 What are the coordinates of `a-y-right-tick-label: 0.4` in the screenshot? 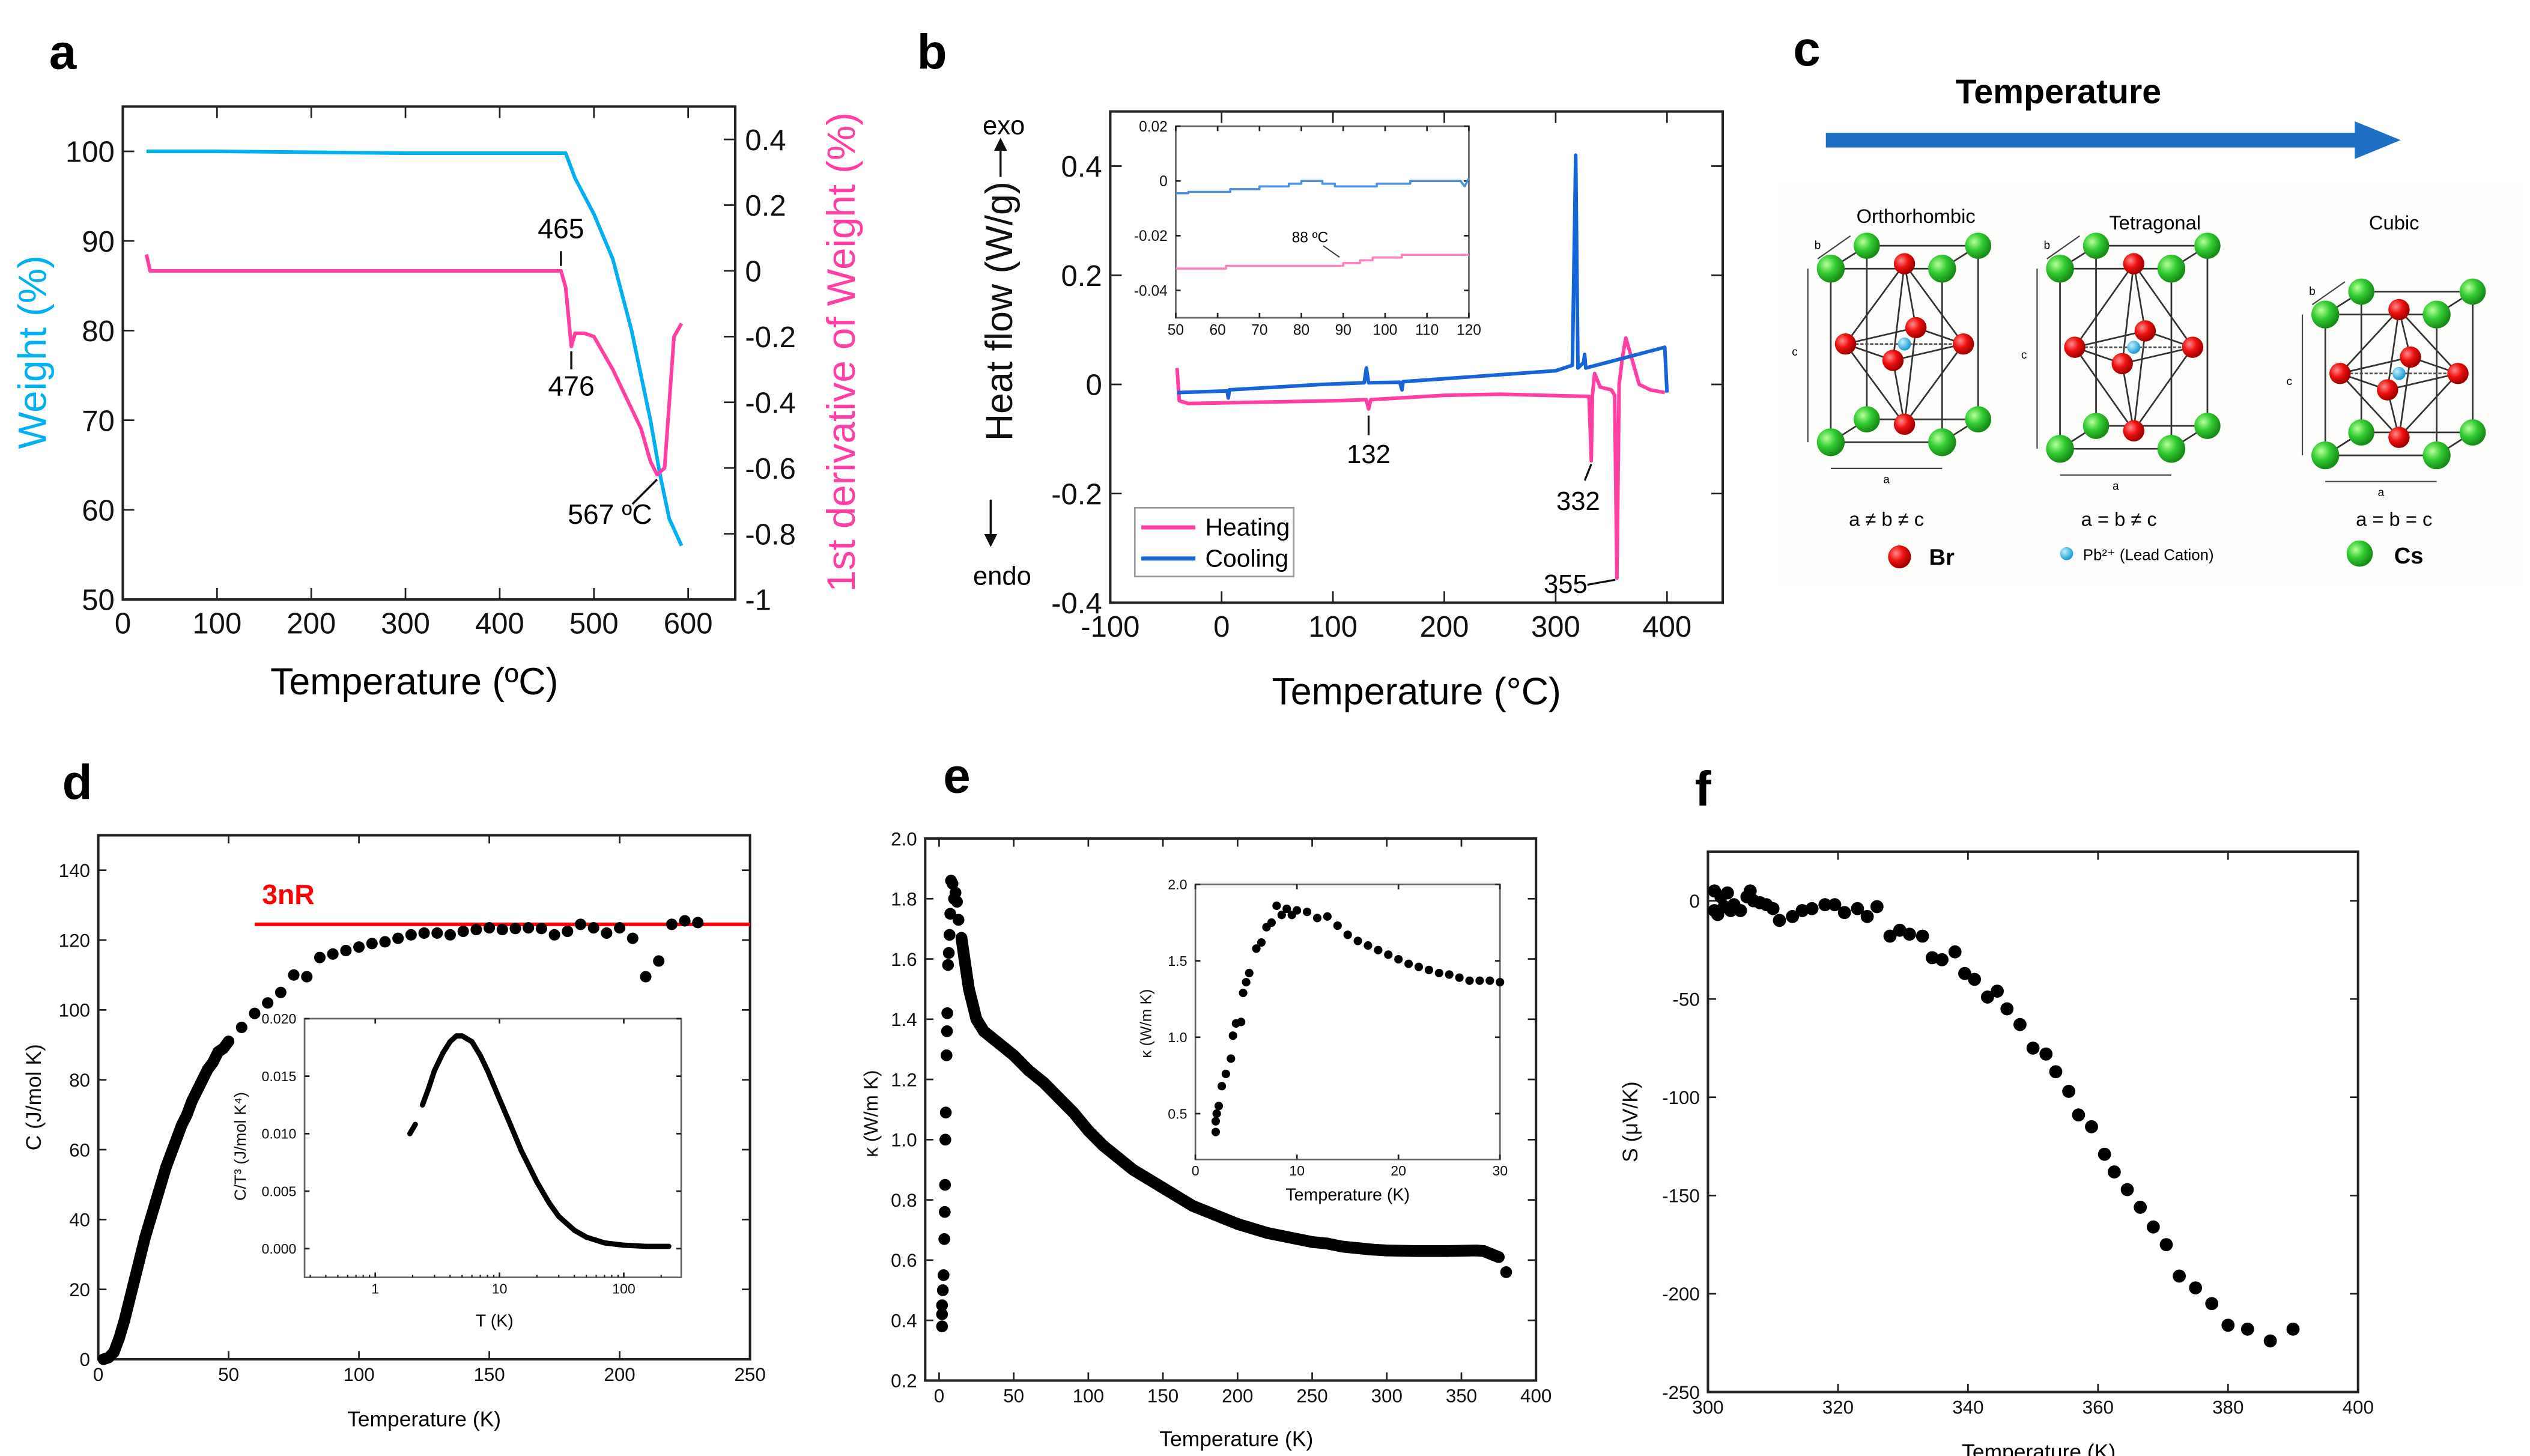 It's located at (765, 141).